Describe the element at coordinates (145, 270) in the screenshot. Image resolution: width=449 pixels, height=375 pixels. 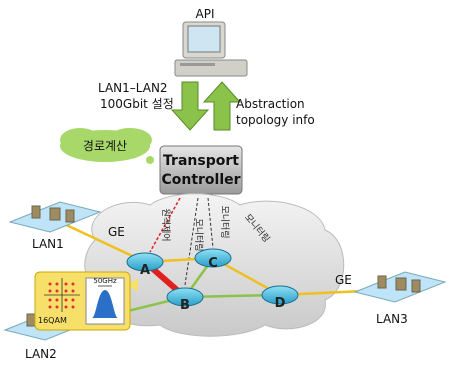
I see `node-label: A` at that location.